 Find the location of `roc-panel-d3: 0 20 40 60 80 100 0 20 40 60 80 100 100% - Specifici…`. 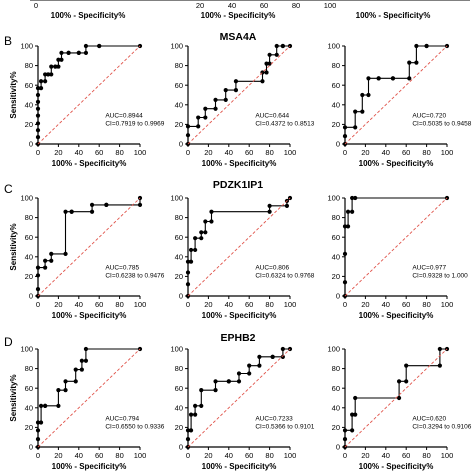

roc-panel-d3: 0 20 40 60 80 100 0 20 40 60 80 100 100% - Specifici… is located at coordinates (399, 408).